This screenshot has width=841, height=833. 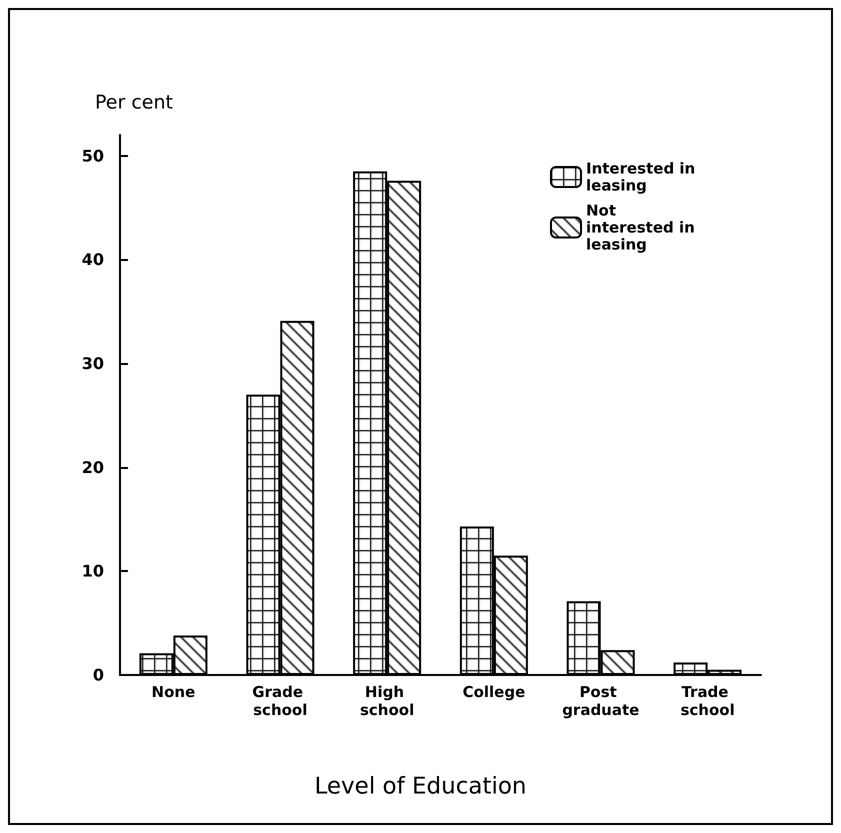 I want to click on y-tick-label: 40, so click(x=93, y=260).